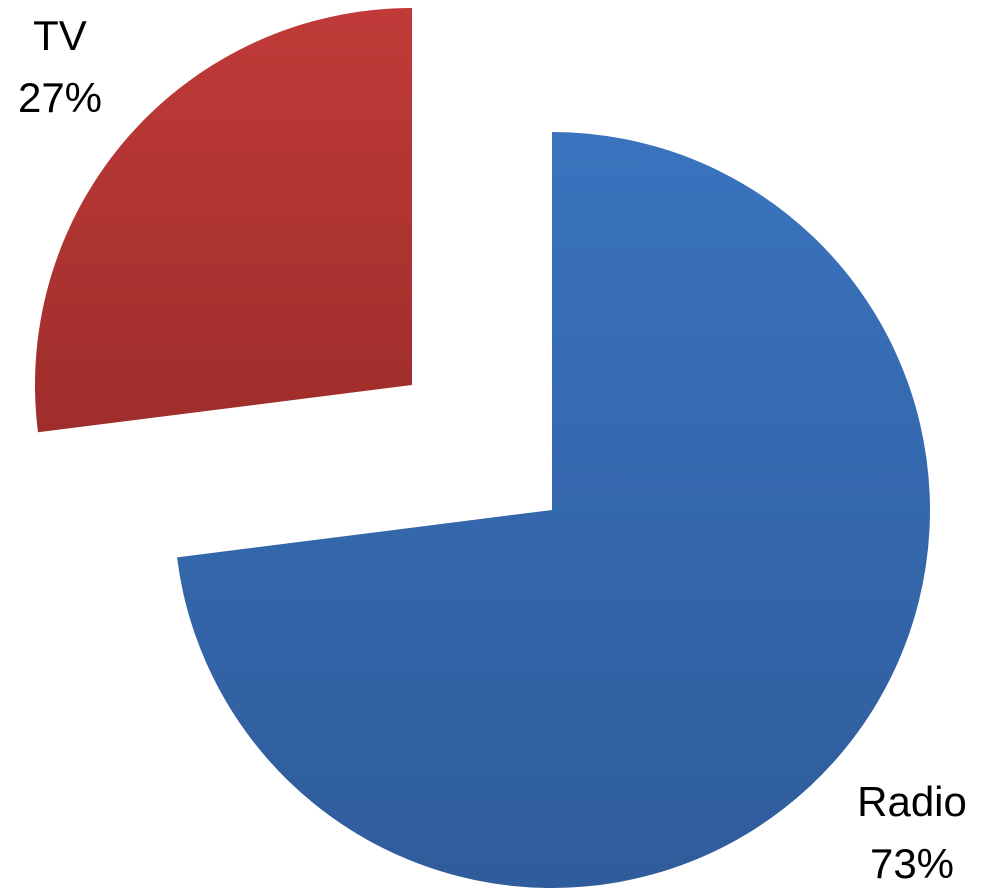 Image resolution: width=988 pixels, height=888 pixels. What do you see at coordinates (912, 801) in the screenshot?
I see `slice-label-radio: Radio` at bounding box center [912, 801].